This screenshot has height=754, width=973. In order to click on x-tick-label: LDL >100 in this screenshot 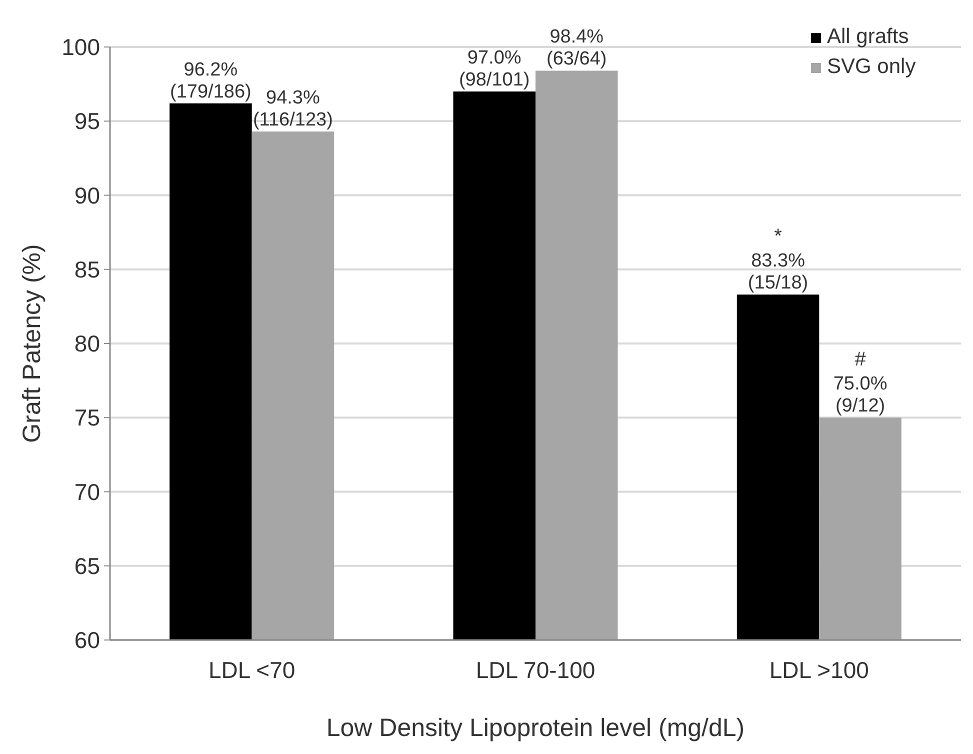, I will do `click(819, 670)`.